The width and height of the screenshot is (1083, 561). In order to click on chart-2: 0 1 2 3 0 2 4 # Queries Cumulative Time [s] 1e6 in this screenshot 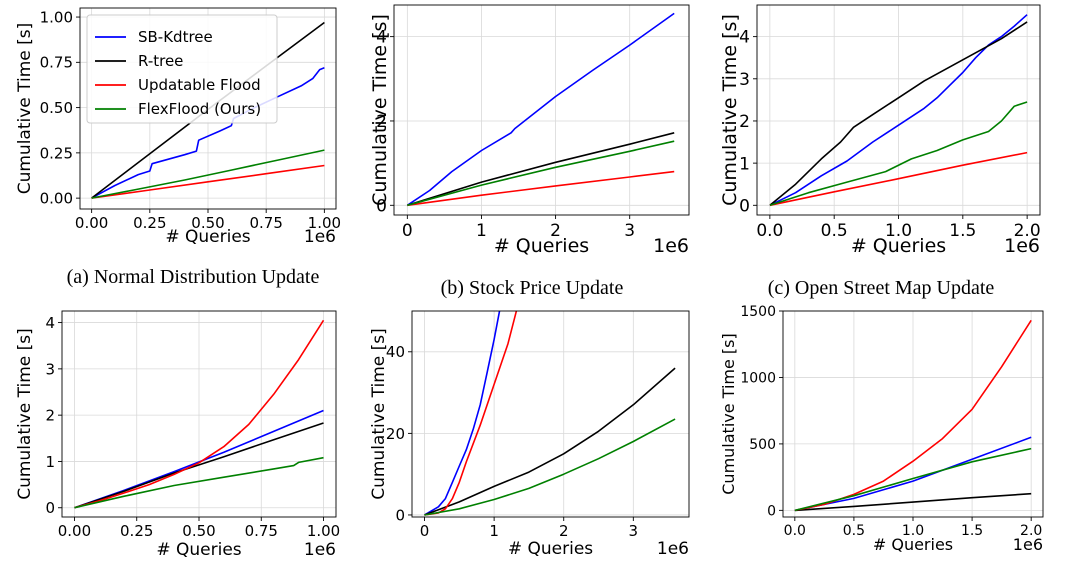, I will do `click(529, 130)`.